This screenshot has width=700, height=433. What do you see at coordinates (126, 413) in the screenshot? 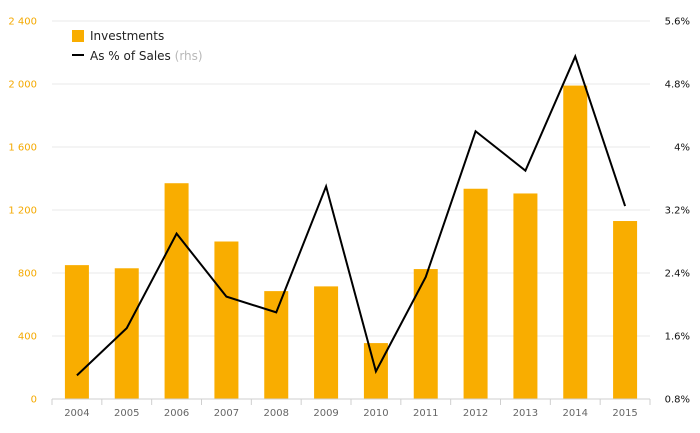
I see `x-tick-label: 2005` at bounding box center [126, 413].